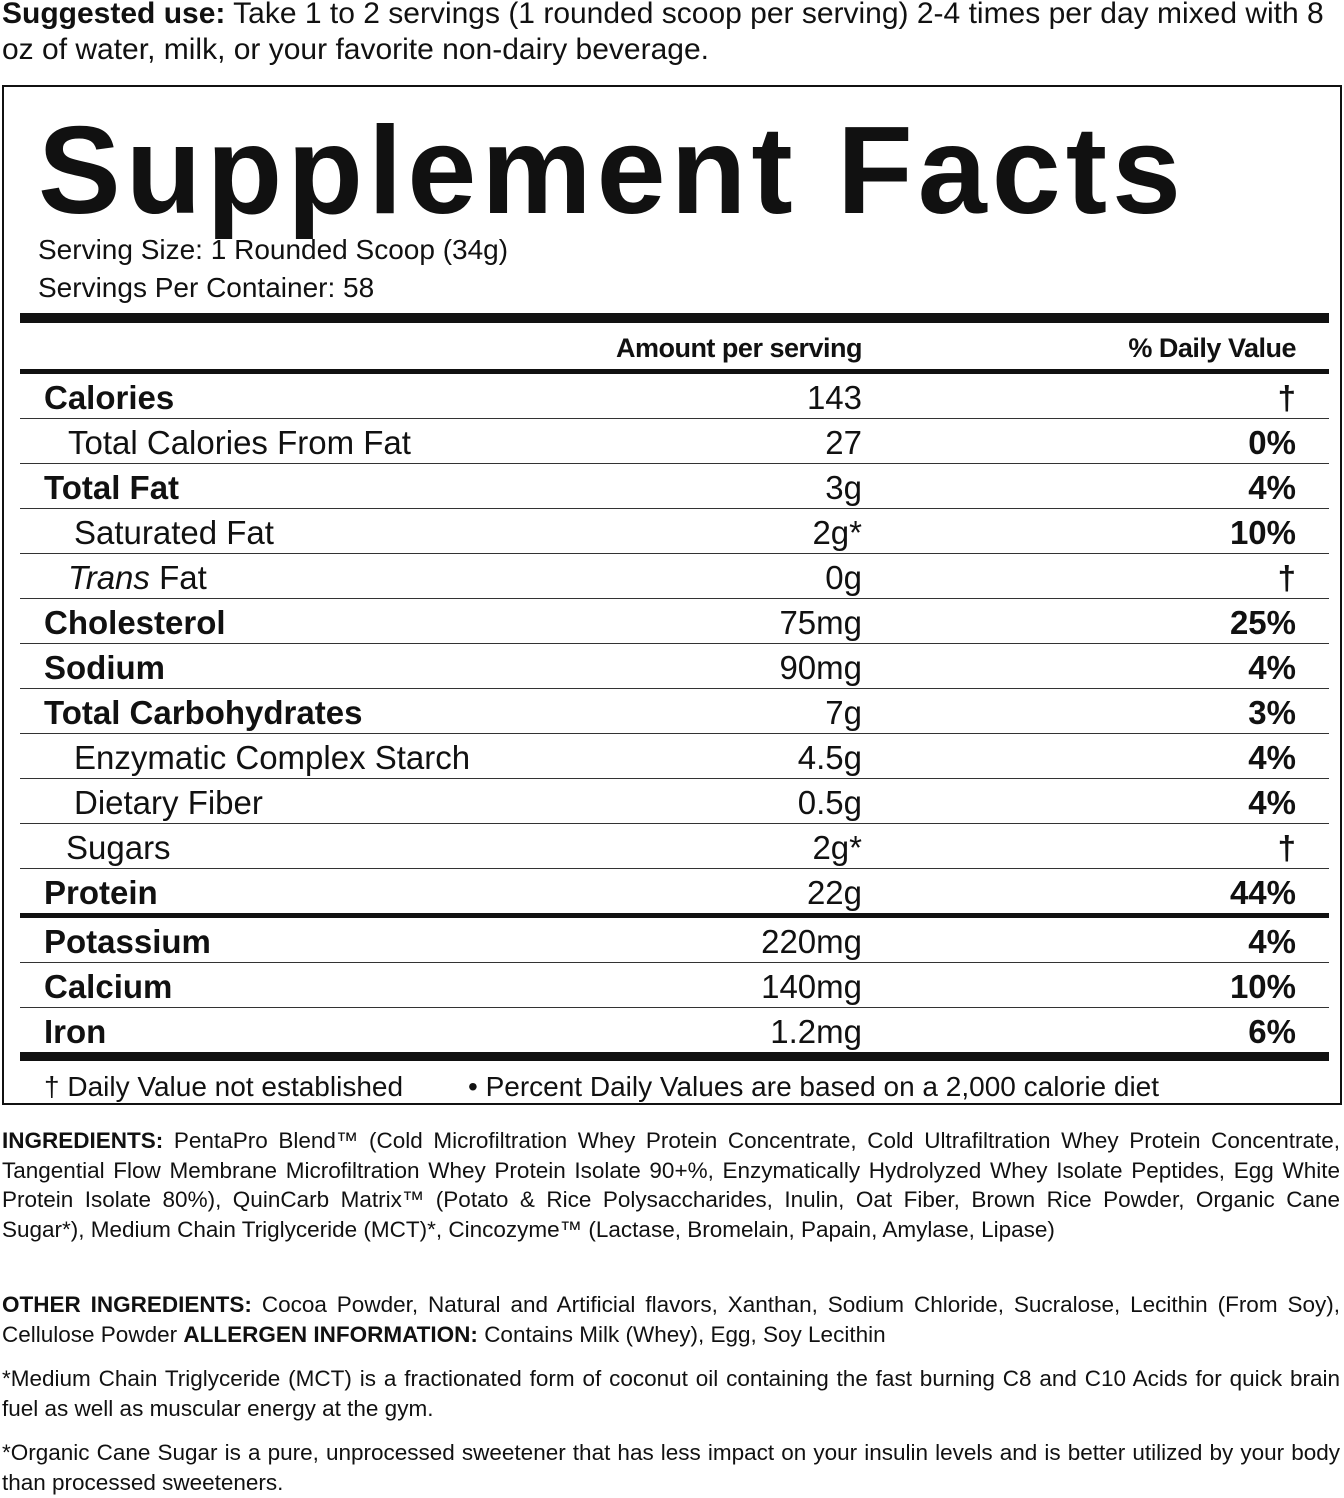 Image resolution: width=1344 pixels, height=1498 pixels. What do you see at coordinates (674, 396) in the screenshot?
I see `nutrient-row: Calories 143 †` at bounding box center [674, 396].